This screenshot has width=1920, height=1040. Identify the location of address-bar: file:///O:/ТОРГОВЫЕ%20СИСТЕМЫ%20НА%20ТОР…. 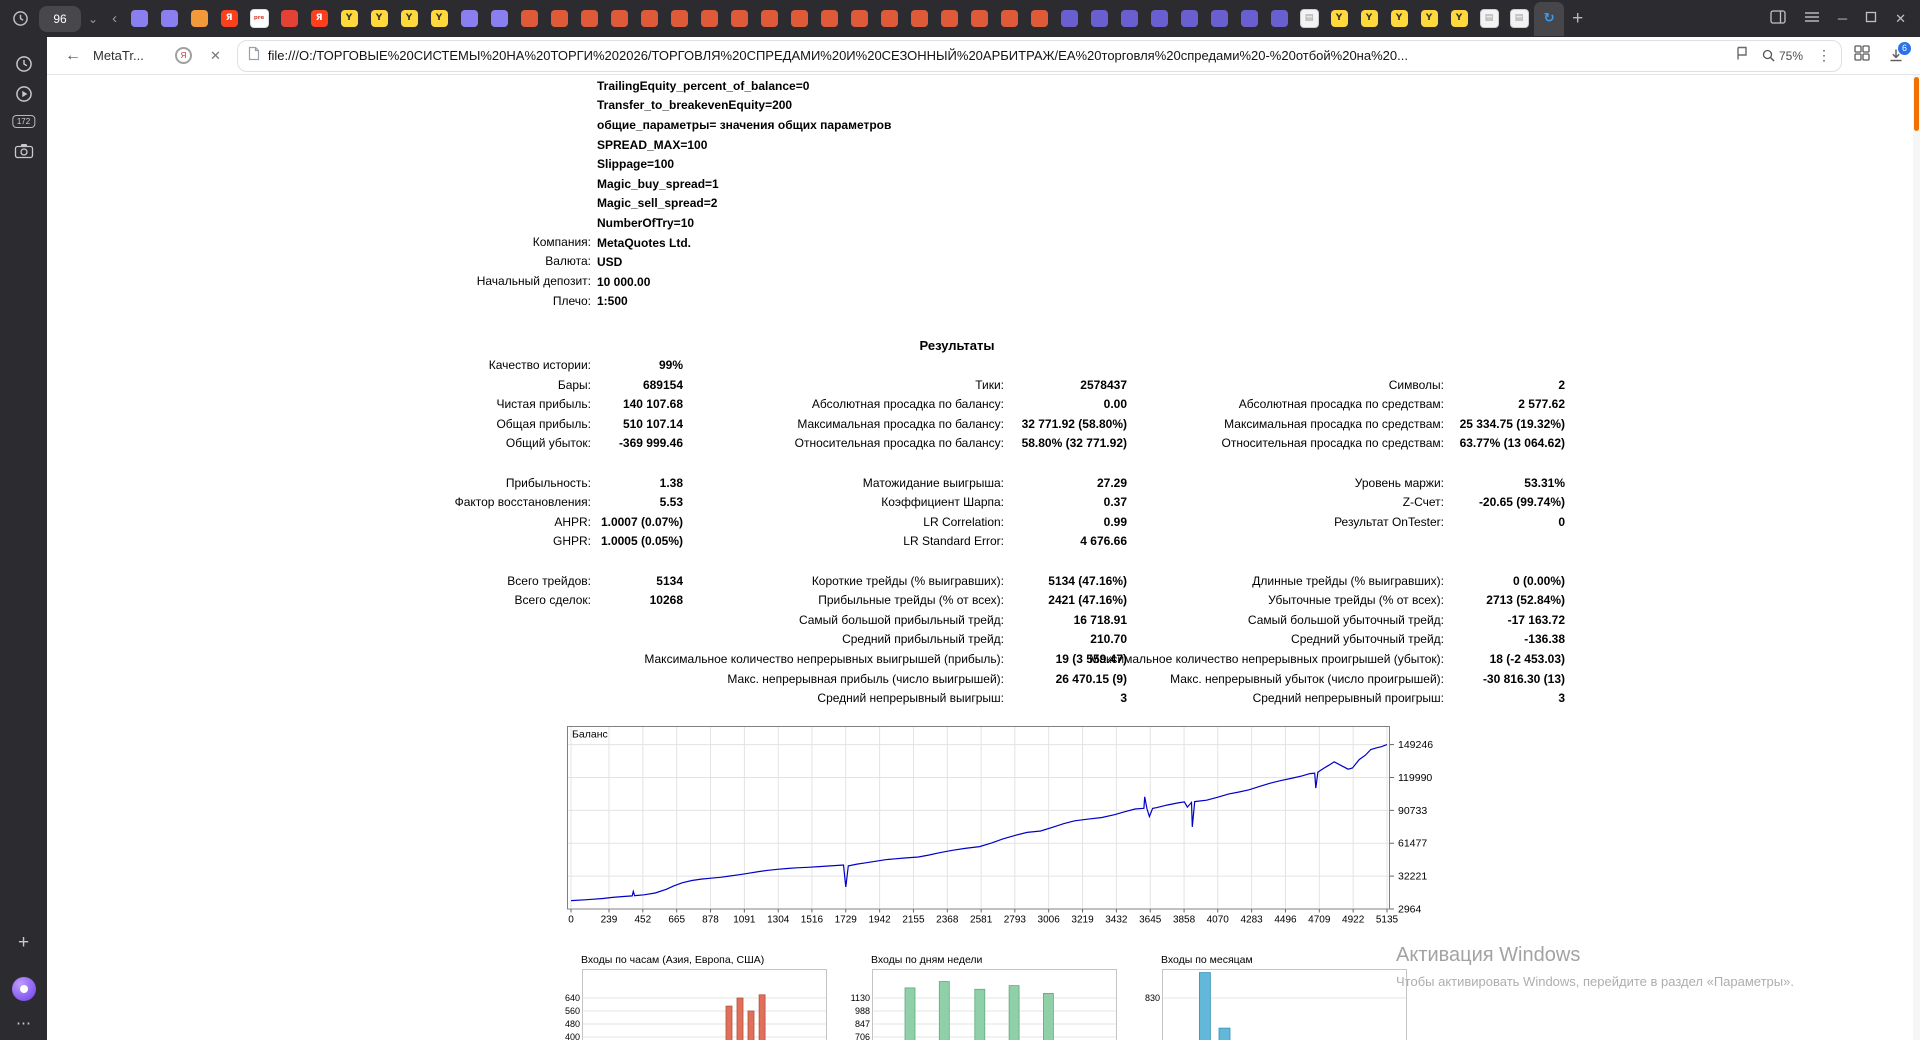
(1039, 55).